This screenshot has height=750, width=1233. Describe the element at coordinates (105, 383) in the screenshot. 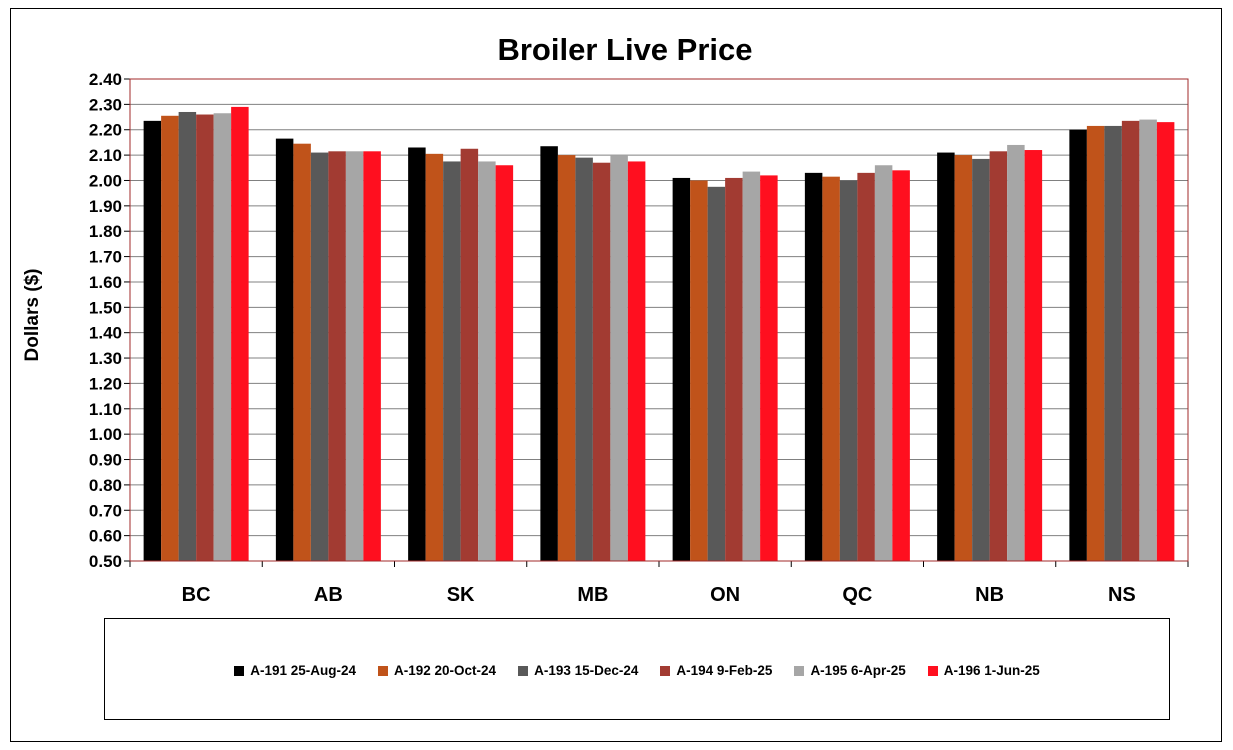

I see `y-tick-label: 1.20` at that location.